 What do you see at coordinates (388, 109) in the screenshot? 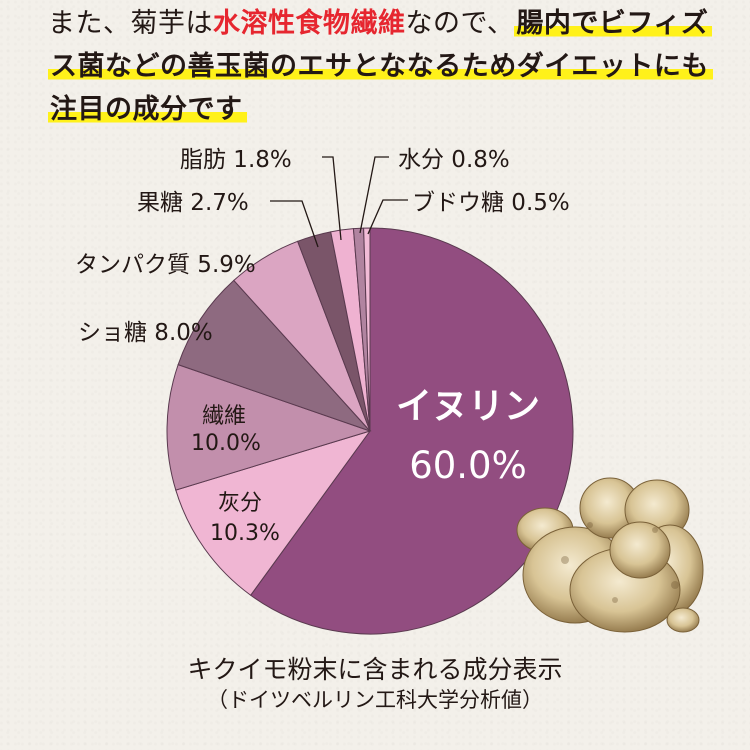
I see `intro-line-3: 注目の成分です` at bounding box center [388, 109].